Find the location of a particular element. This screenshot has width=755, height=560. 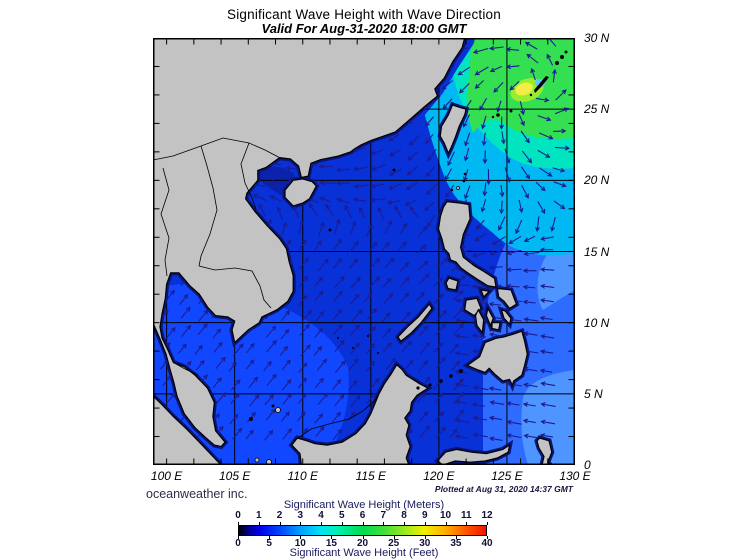

feet-tick-label: 25 is located at coordinates (394, 543).